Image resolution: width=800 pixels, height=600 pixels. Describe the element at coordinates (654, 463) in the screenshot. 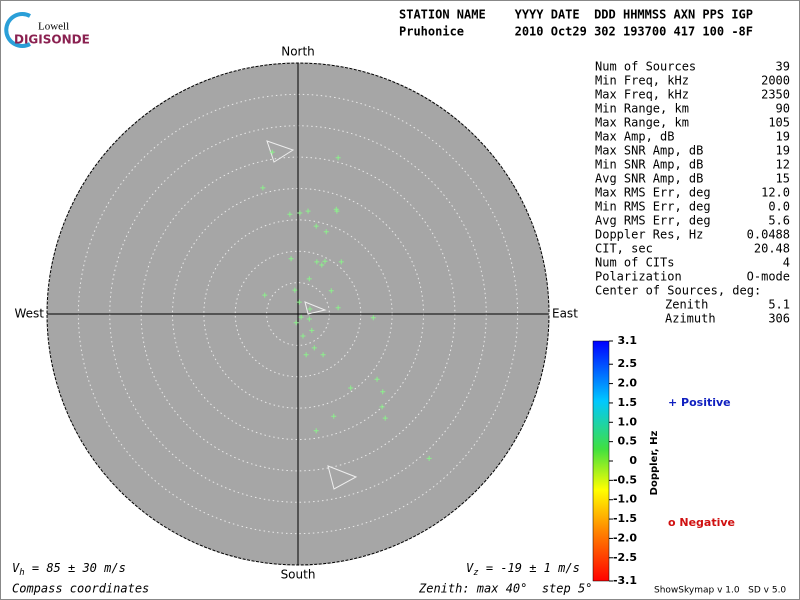

I see `colorbar-label: Doppler, Hz` at that location.